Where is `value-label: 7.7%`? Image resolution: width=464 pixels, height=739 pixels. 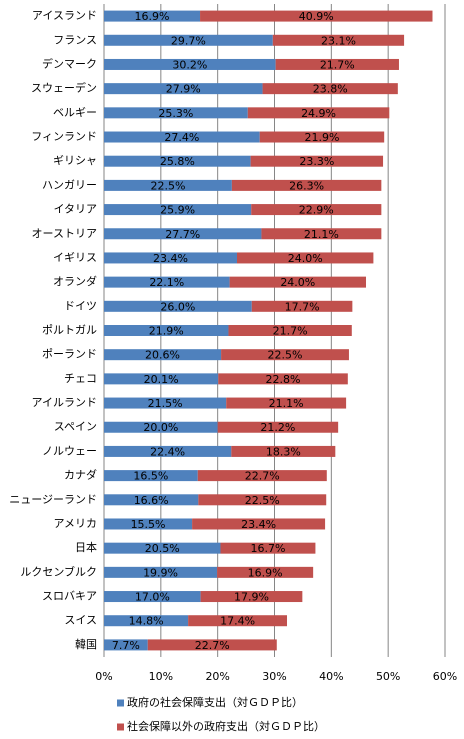 value-label: 7.7% is located at coordinates (126, 645).